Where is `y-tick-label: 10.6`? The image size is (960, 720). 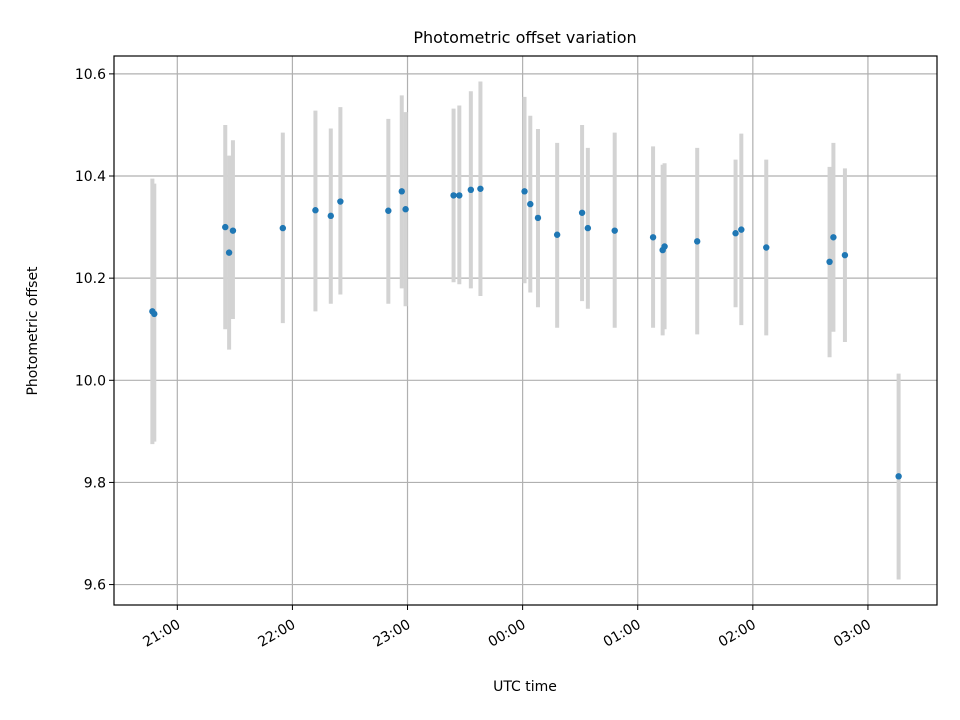
y-tick-label: 10.6 is located at coordinates (90, 75).